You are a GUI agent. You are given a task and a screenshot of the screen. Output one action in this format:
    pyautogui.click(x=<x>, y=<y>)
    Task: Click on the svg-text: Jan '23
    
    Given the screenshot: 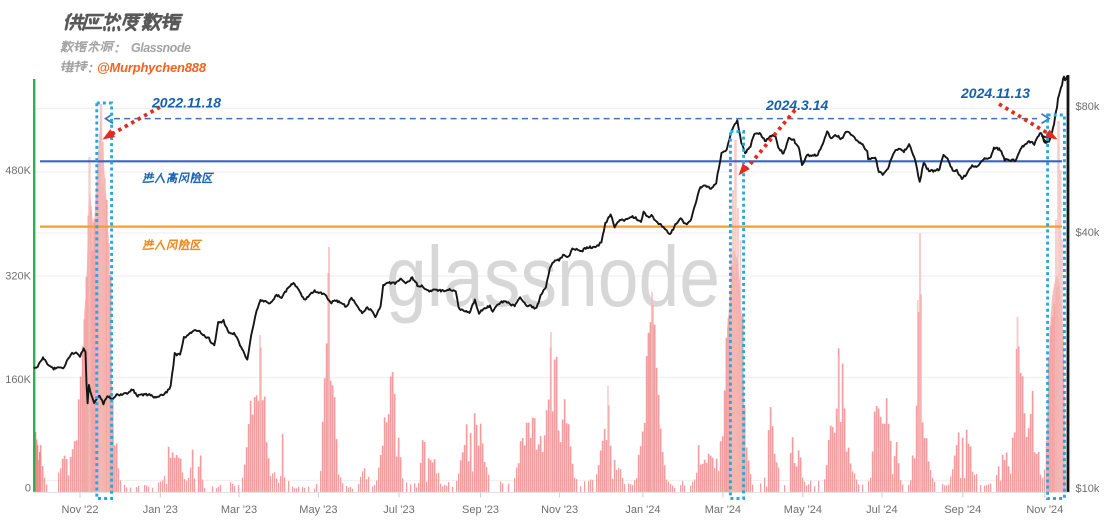 What is the action you would take?
    pyautogui.click(x=160, y=510)
    